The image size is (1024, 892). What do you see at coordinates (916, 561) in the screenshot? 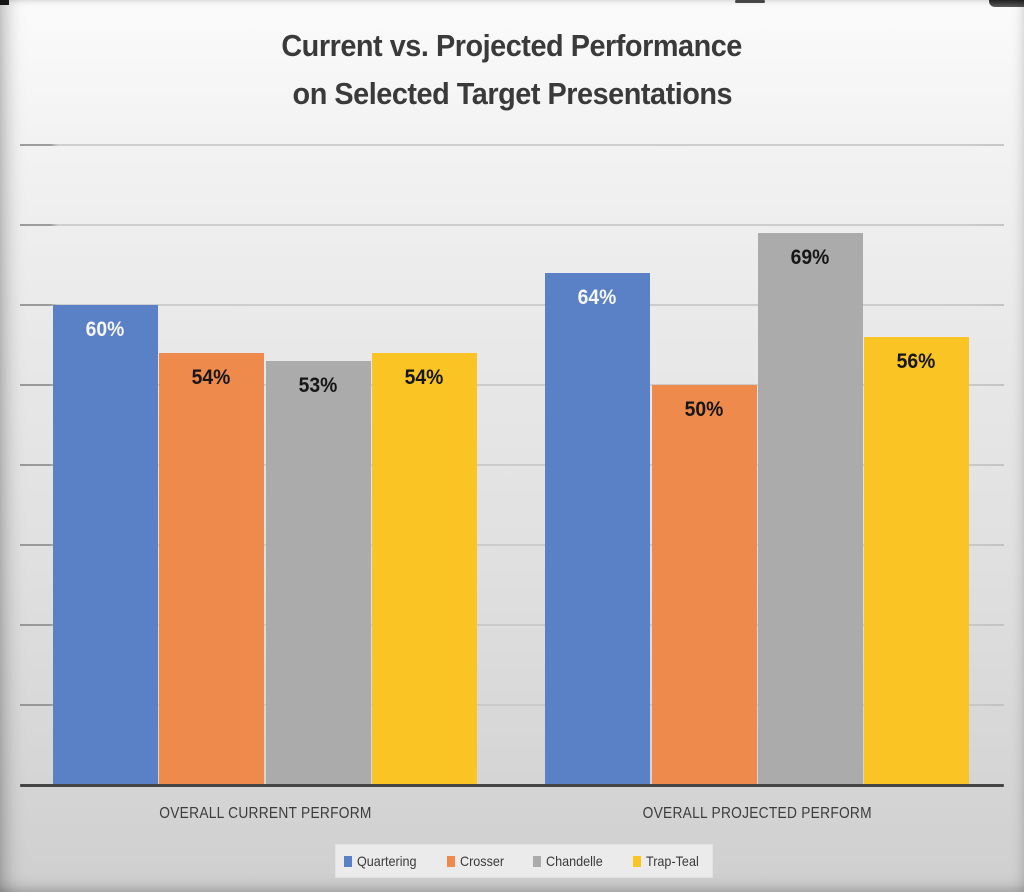
I see `bar-trap-teal-projected: 56%` at bounding box center [916, 561].